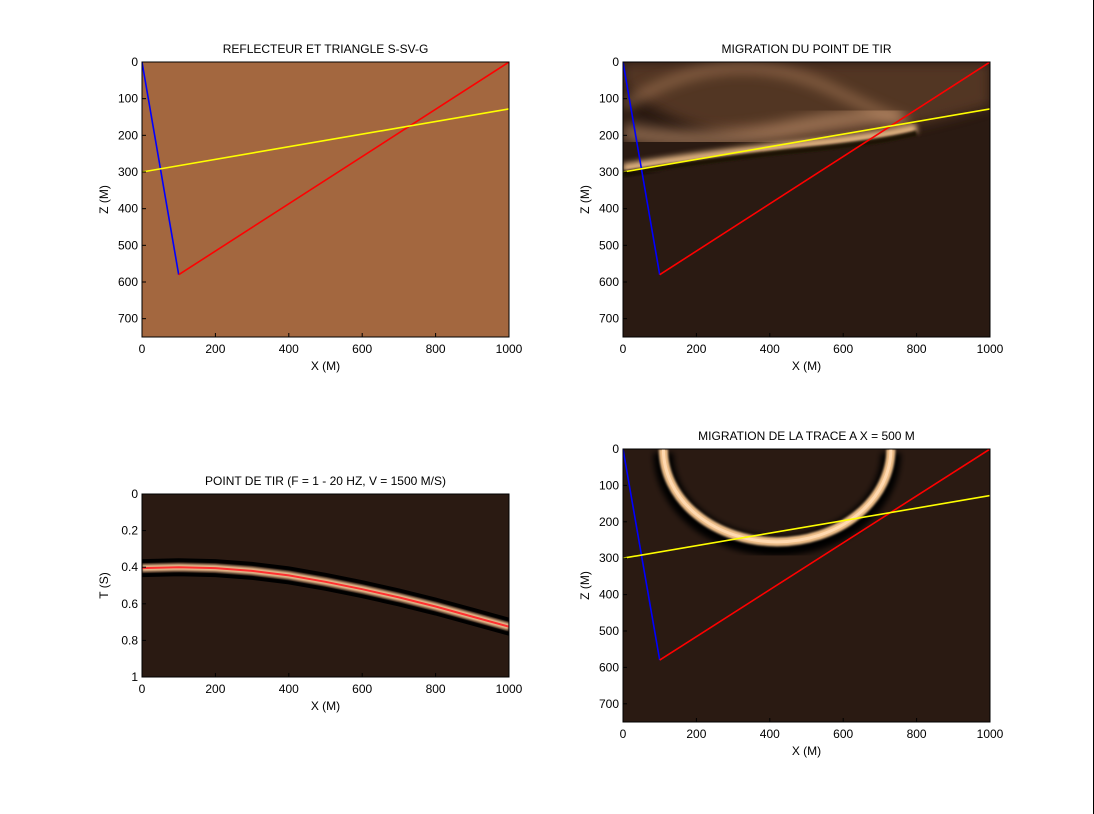 This screenshot has width=1094, height=814. What do you see at coordinates (806, 436) in the screenshot?
I see `chart-title: MIGRATION DE LA TRACE A X = 500 M` at bounding box center [806, 436].